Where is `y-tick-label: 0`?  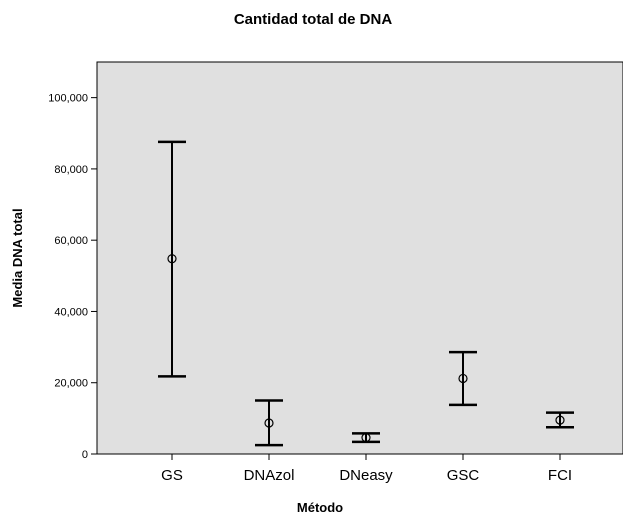
y-tick-label: 0 is located at coordinates (85, 455).